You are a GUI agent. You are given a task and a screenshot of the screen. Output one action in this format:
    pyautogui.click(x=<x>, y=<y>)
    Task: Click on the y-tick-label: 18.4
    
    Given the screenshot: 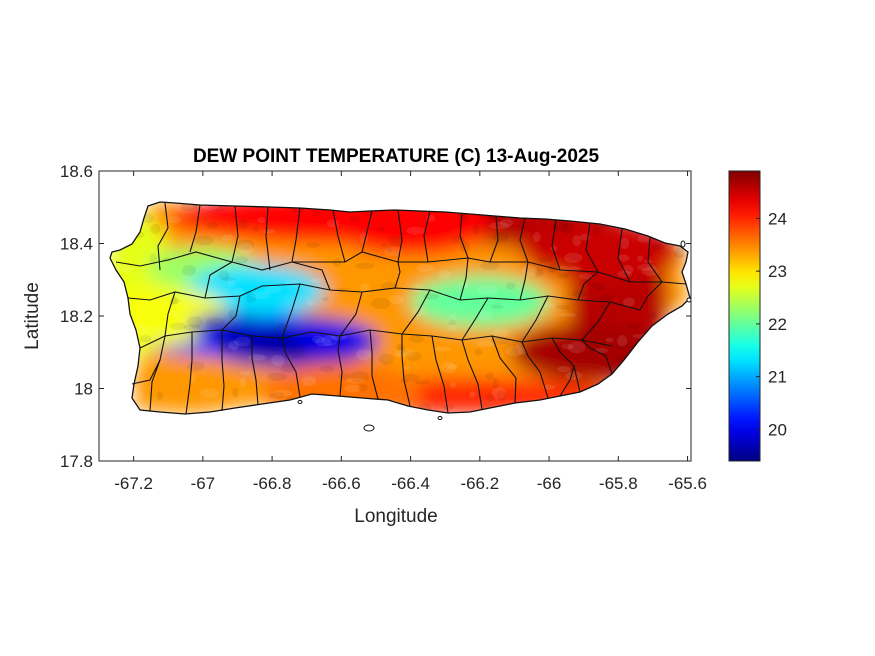 What is the action you would take?
    pyautogui.click(x=76, y=244)
    